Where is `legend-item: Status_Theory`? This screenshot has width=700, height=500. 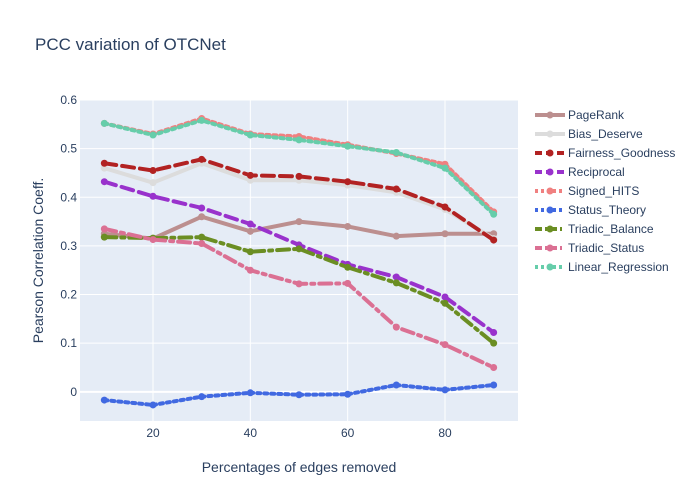 legend-item: Status_Theory is located at coordinates (590, 210).